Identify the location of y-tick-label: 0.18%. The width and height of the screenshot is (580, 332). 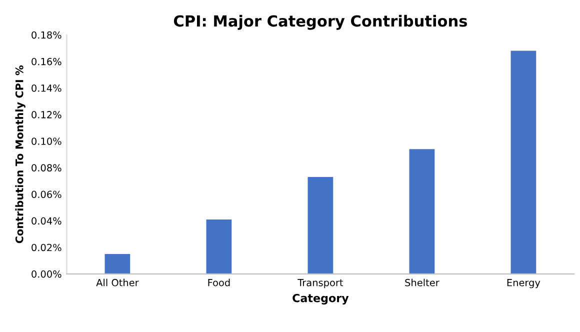
(47, 35).